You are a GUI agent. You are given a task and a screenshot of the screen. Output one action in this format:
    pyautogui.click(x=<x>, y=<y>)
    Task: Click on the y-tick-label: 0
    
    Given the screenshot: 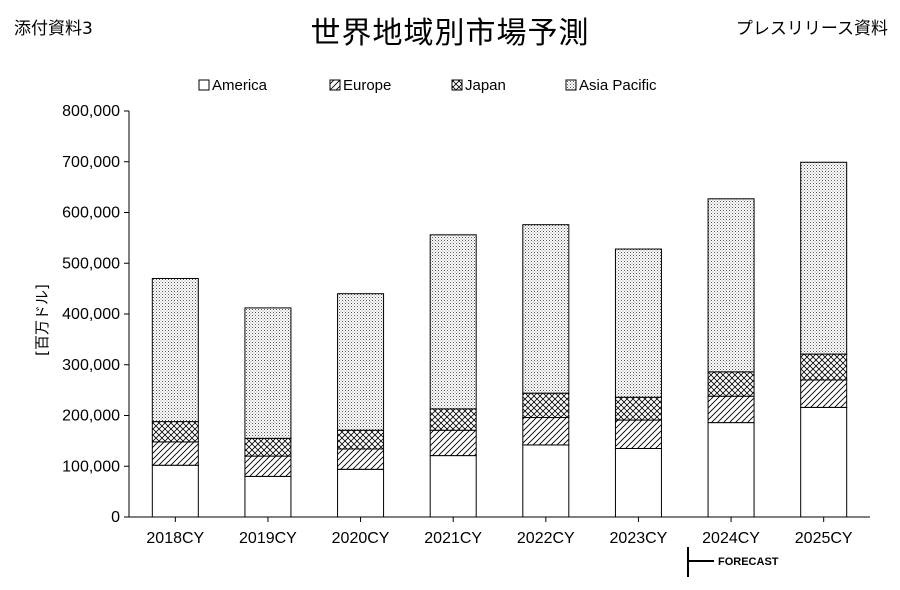 What is the action you would take?
    pyautogui.click(x=115, y=517)
    